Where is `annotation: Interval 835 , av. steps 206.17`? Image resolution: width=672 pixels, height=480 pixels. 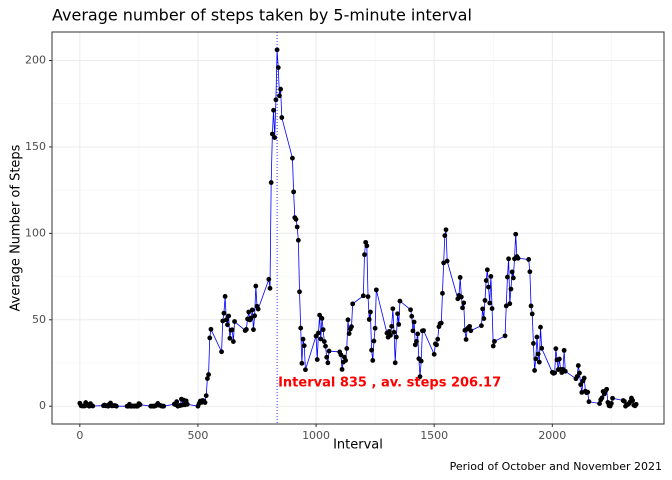 annotation: Interval 835 , av. steps 206.17 is located at coordinates (389, 383).